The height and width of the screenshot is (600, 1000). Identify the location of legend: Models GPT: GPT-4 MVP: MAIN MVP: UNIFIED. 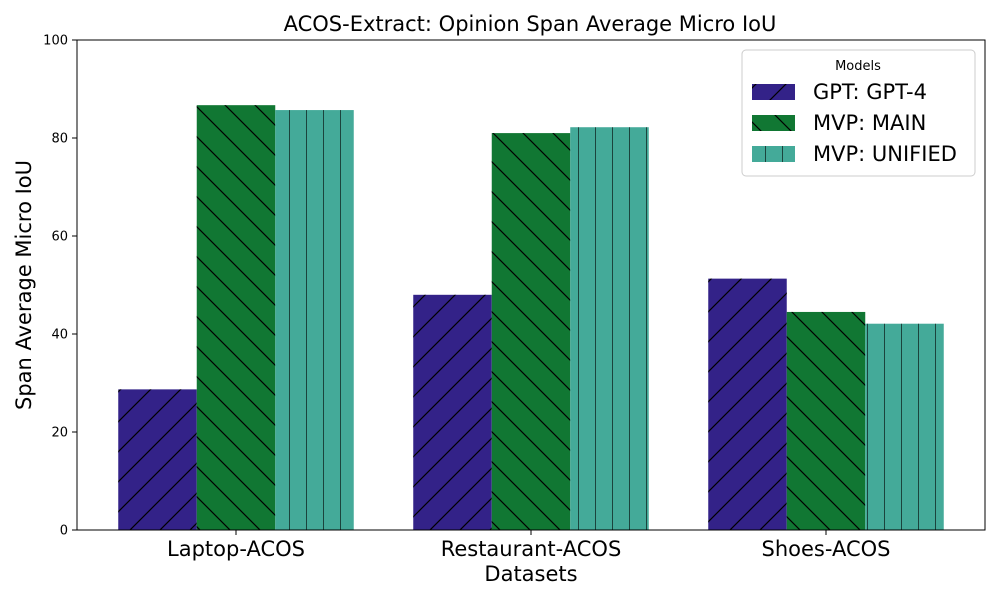
(858, 113).